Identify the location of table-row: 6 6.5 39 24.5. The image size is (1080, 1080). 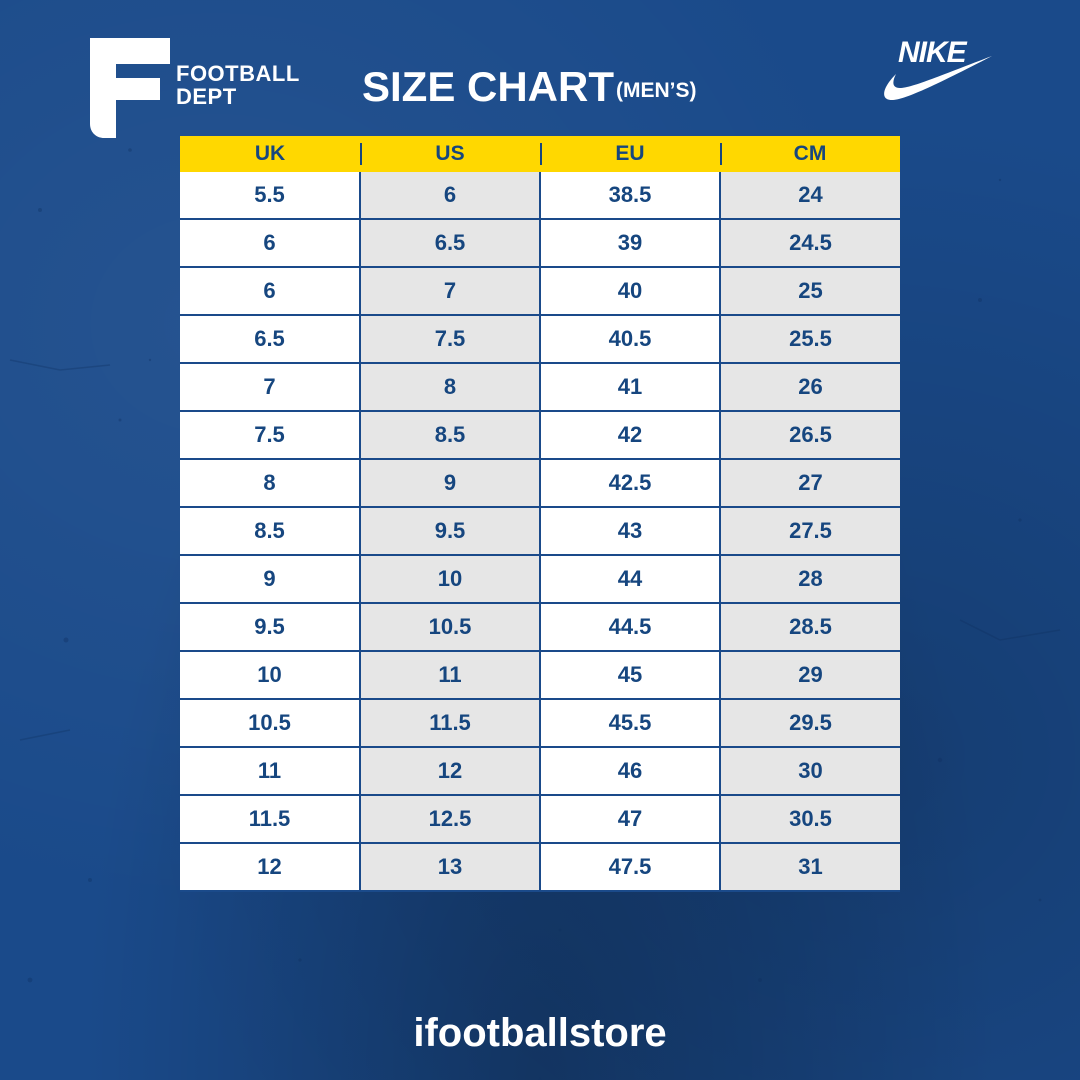
(540, 243).